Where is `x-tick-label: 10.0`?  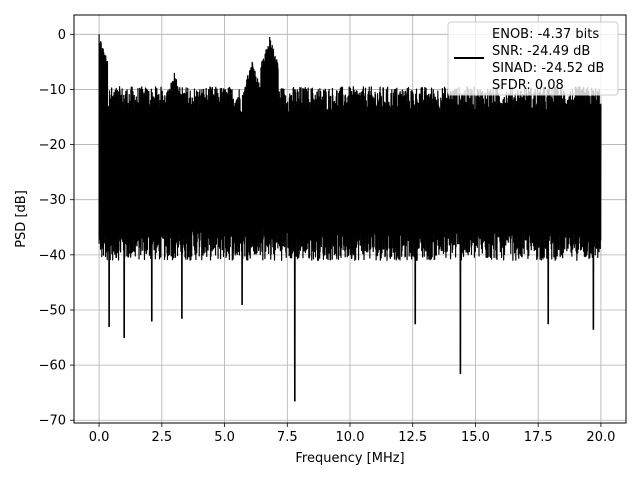 x-tick-label: 10.0 is located at coordinates (350, 437).